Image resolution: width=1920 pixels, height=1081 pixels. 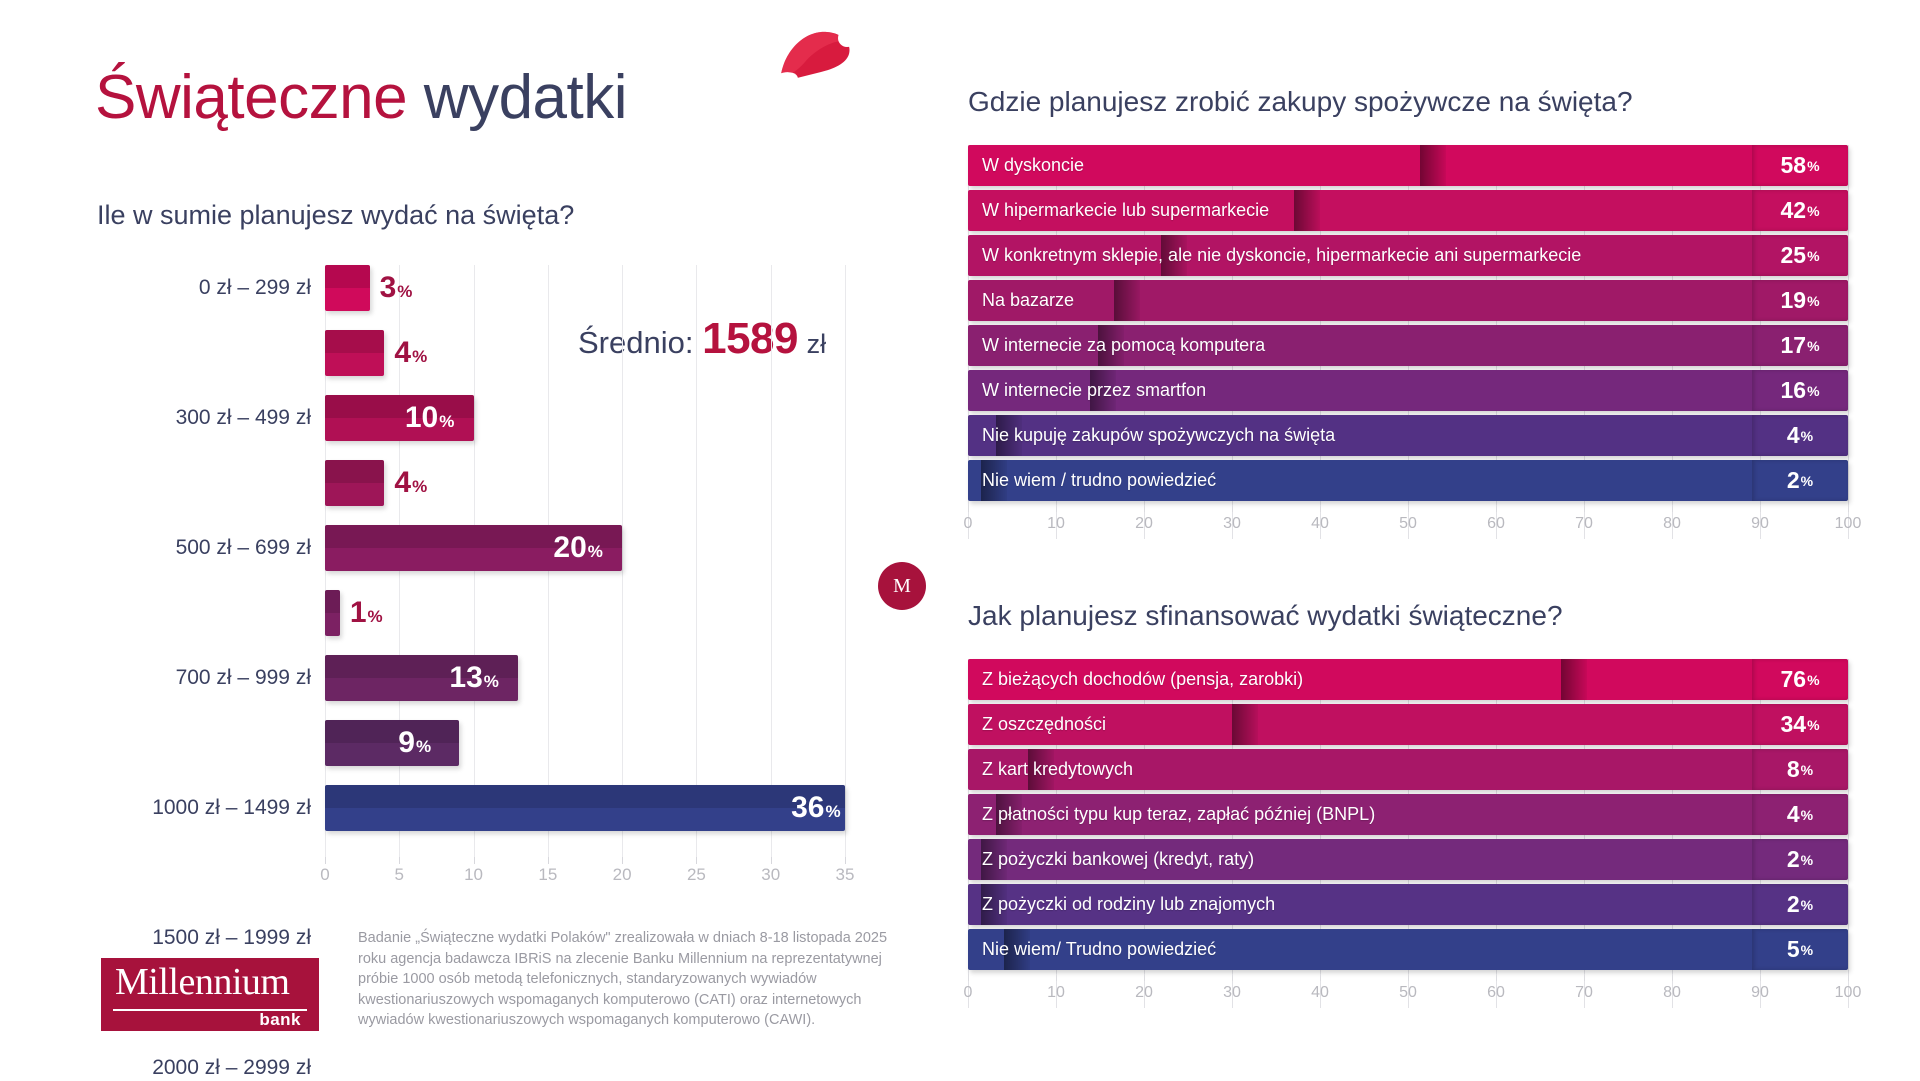 I want to click on chart-bar-row: 9%3000 zł i więcej, so click(x=585, y=743).